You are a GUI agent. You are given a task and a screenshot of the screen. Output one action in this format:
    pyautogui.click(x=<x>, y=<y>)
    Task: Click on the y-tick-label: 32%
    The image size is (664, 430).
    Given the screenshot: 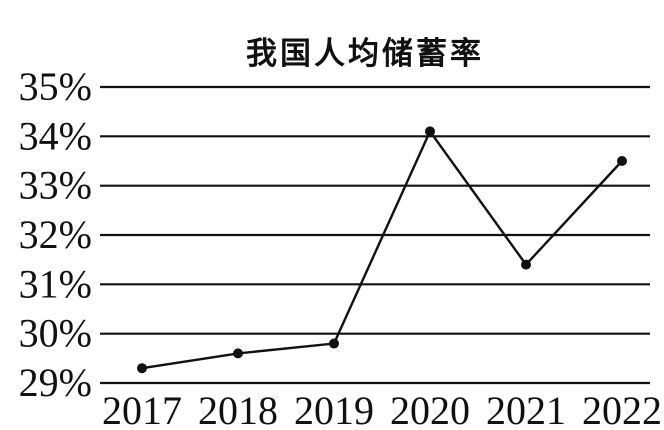 What is the action you would take?
    pyautogui.click(x=55, y=234)
    